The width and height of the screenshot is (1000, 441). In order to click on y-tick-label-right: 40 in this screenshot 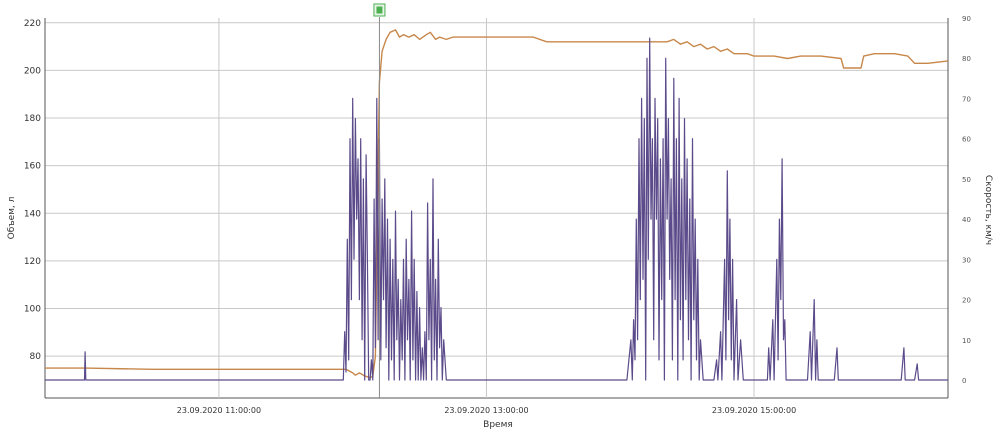, I will do `click(966, 220)`.